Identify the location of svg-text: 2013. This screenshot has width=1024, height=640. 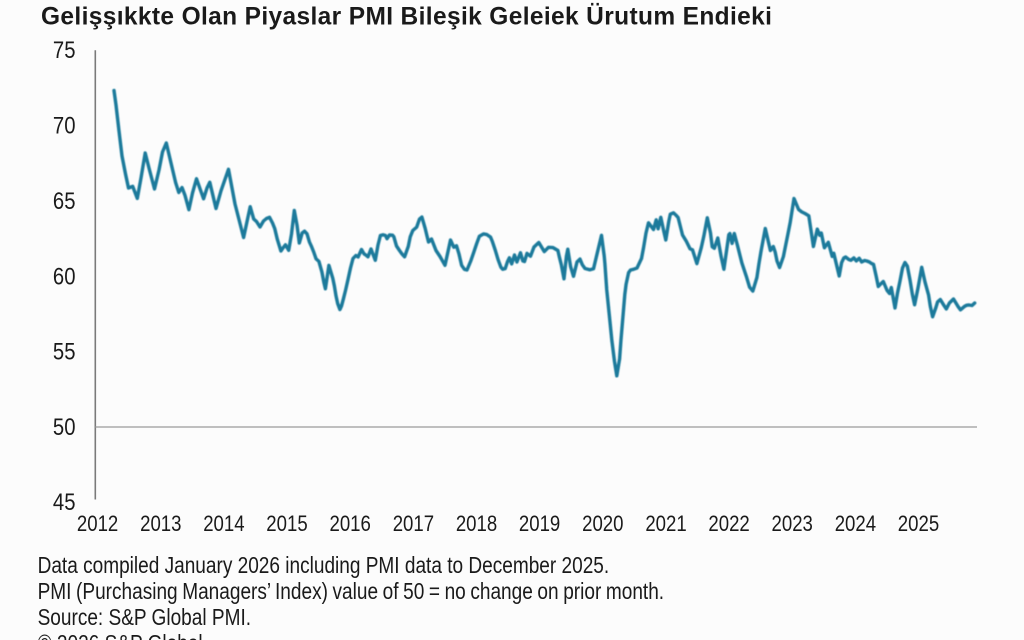
(160, 525).